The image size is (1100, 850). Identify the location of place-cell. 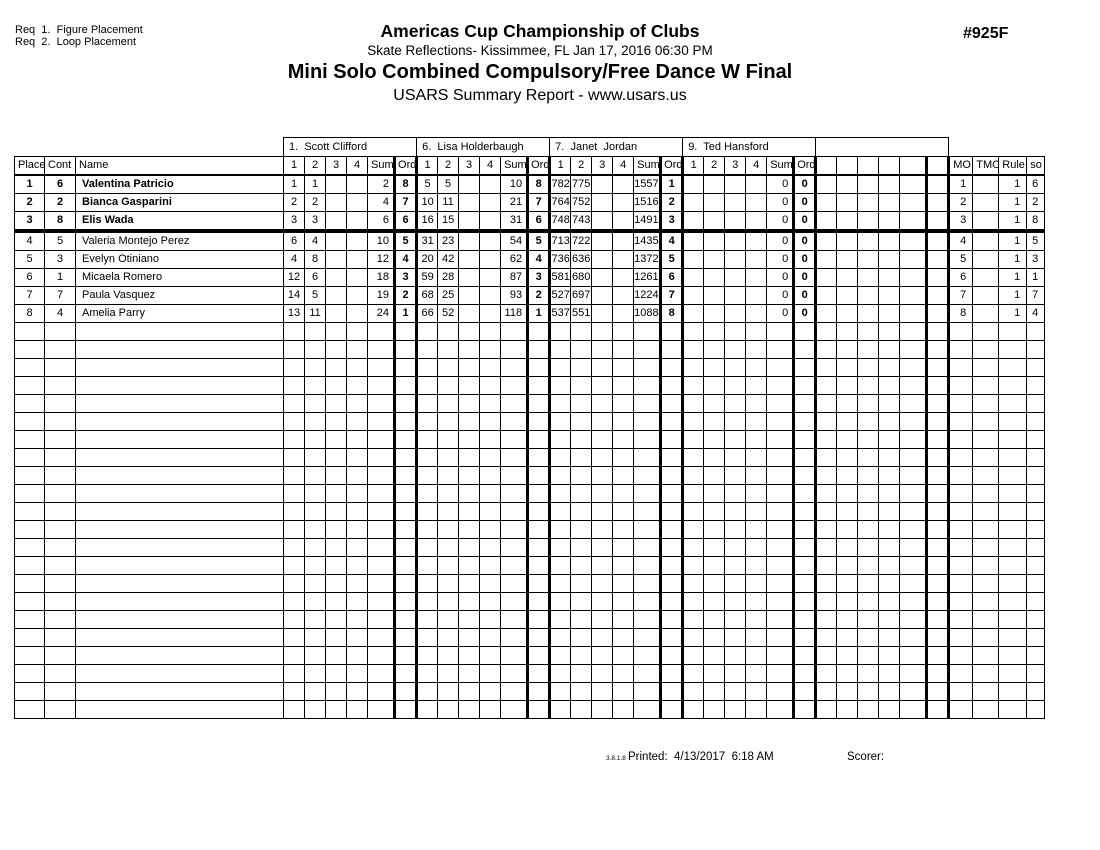
(29, 673).